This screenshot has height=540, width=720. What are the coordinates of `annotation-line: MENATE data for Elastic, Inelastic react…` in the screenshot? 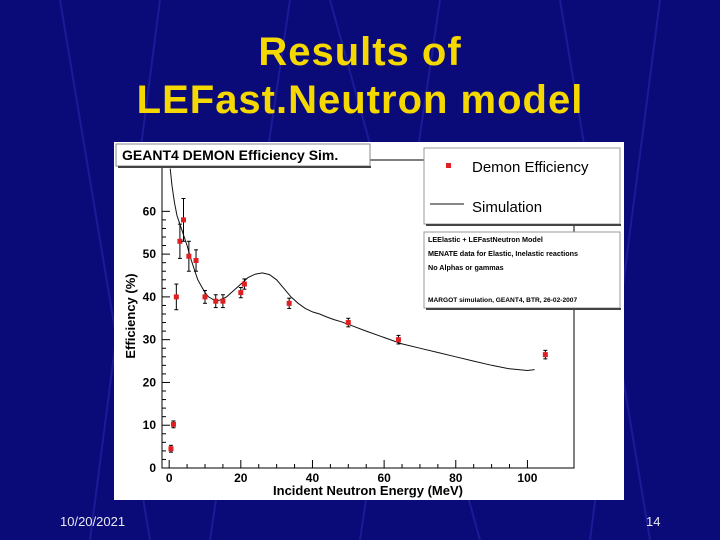 It's located at (503, 253).